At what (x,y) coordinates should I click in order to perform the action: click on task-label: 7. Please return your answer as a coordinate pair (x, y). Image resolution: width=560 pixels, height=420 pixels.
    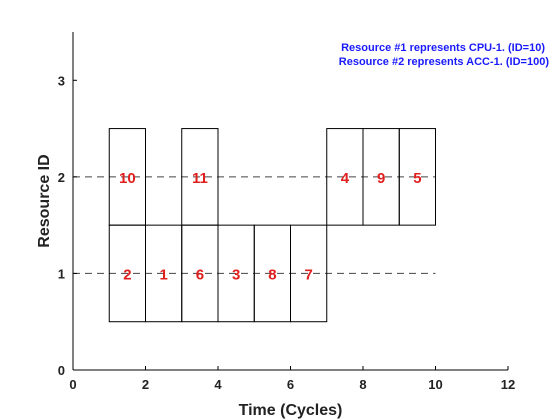
    Looking at the image, I should click on (308, 274).